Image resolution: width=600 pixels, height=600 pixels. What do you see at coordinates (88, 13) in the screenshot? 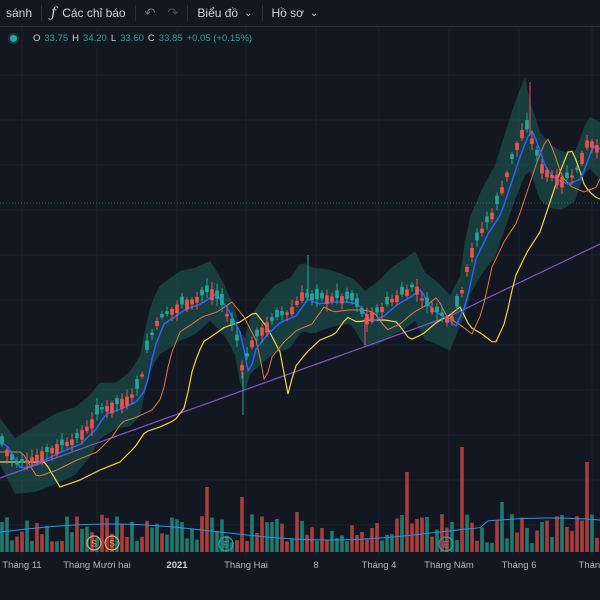
I see `indicators-button: ƒ Các chỉ báo` at bounding box center [88, 13].